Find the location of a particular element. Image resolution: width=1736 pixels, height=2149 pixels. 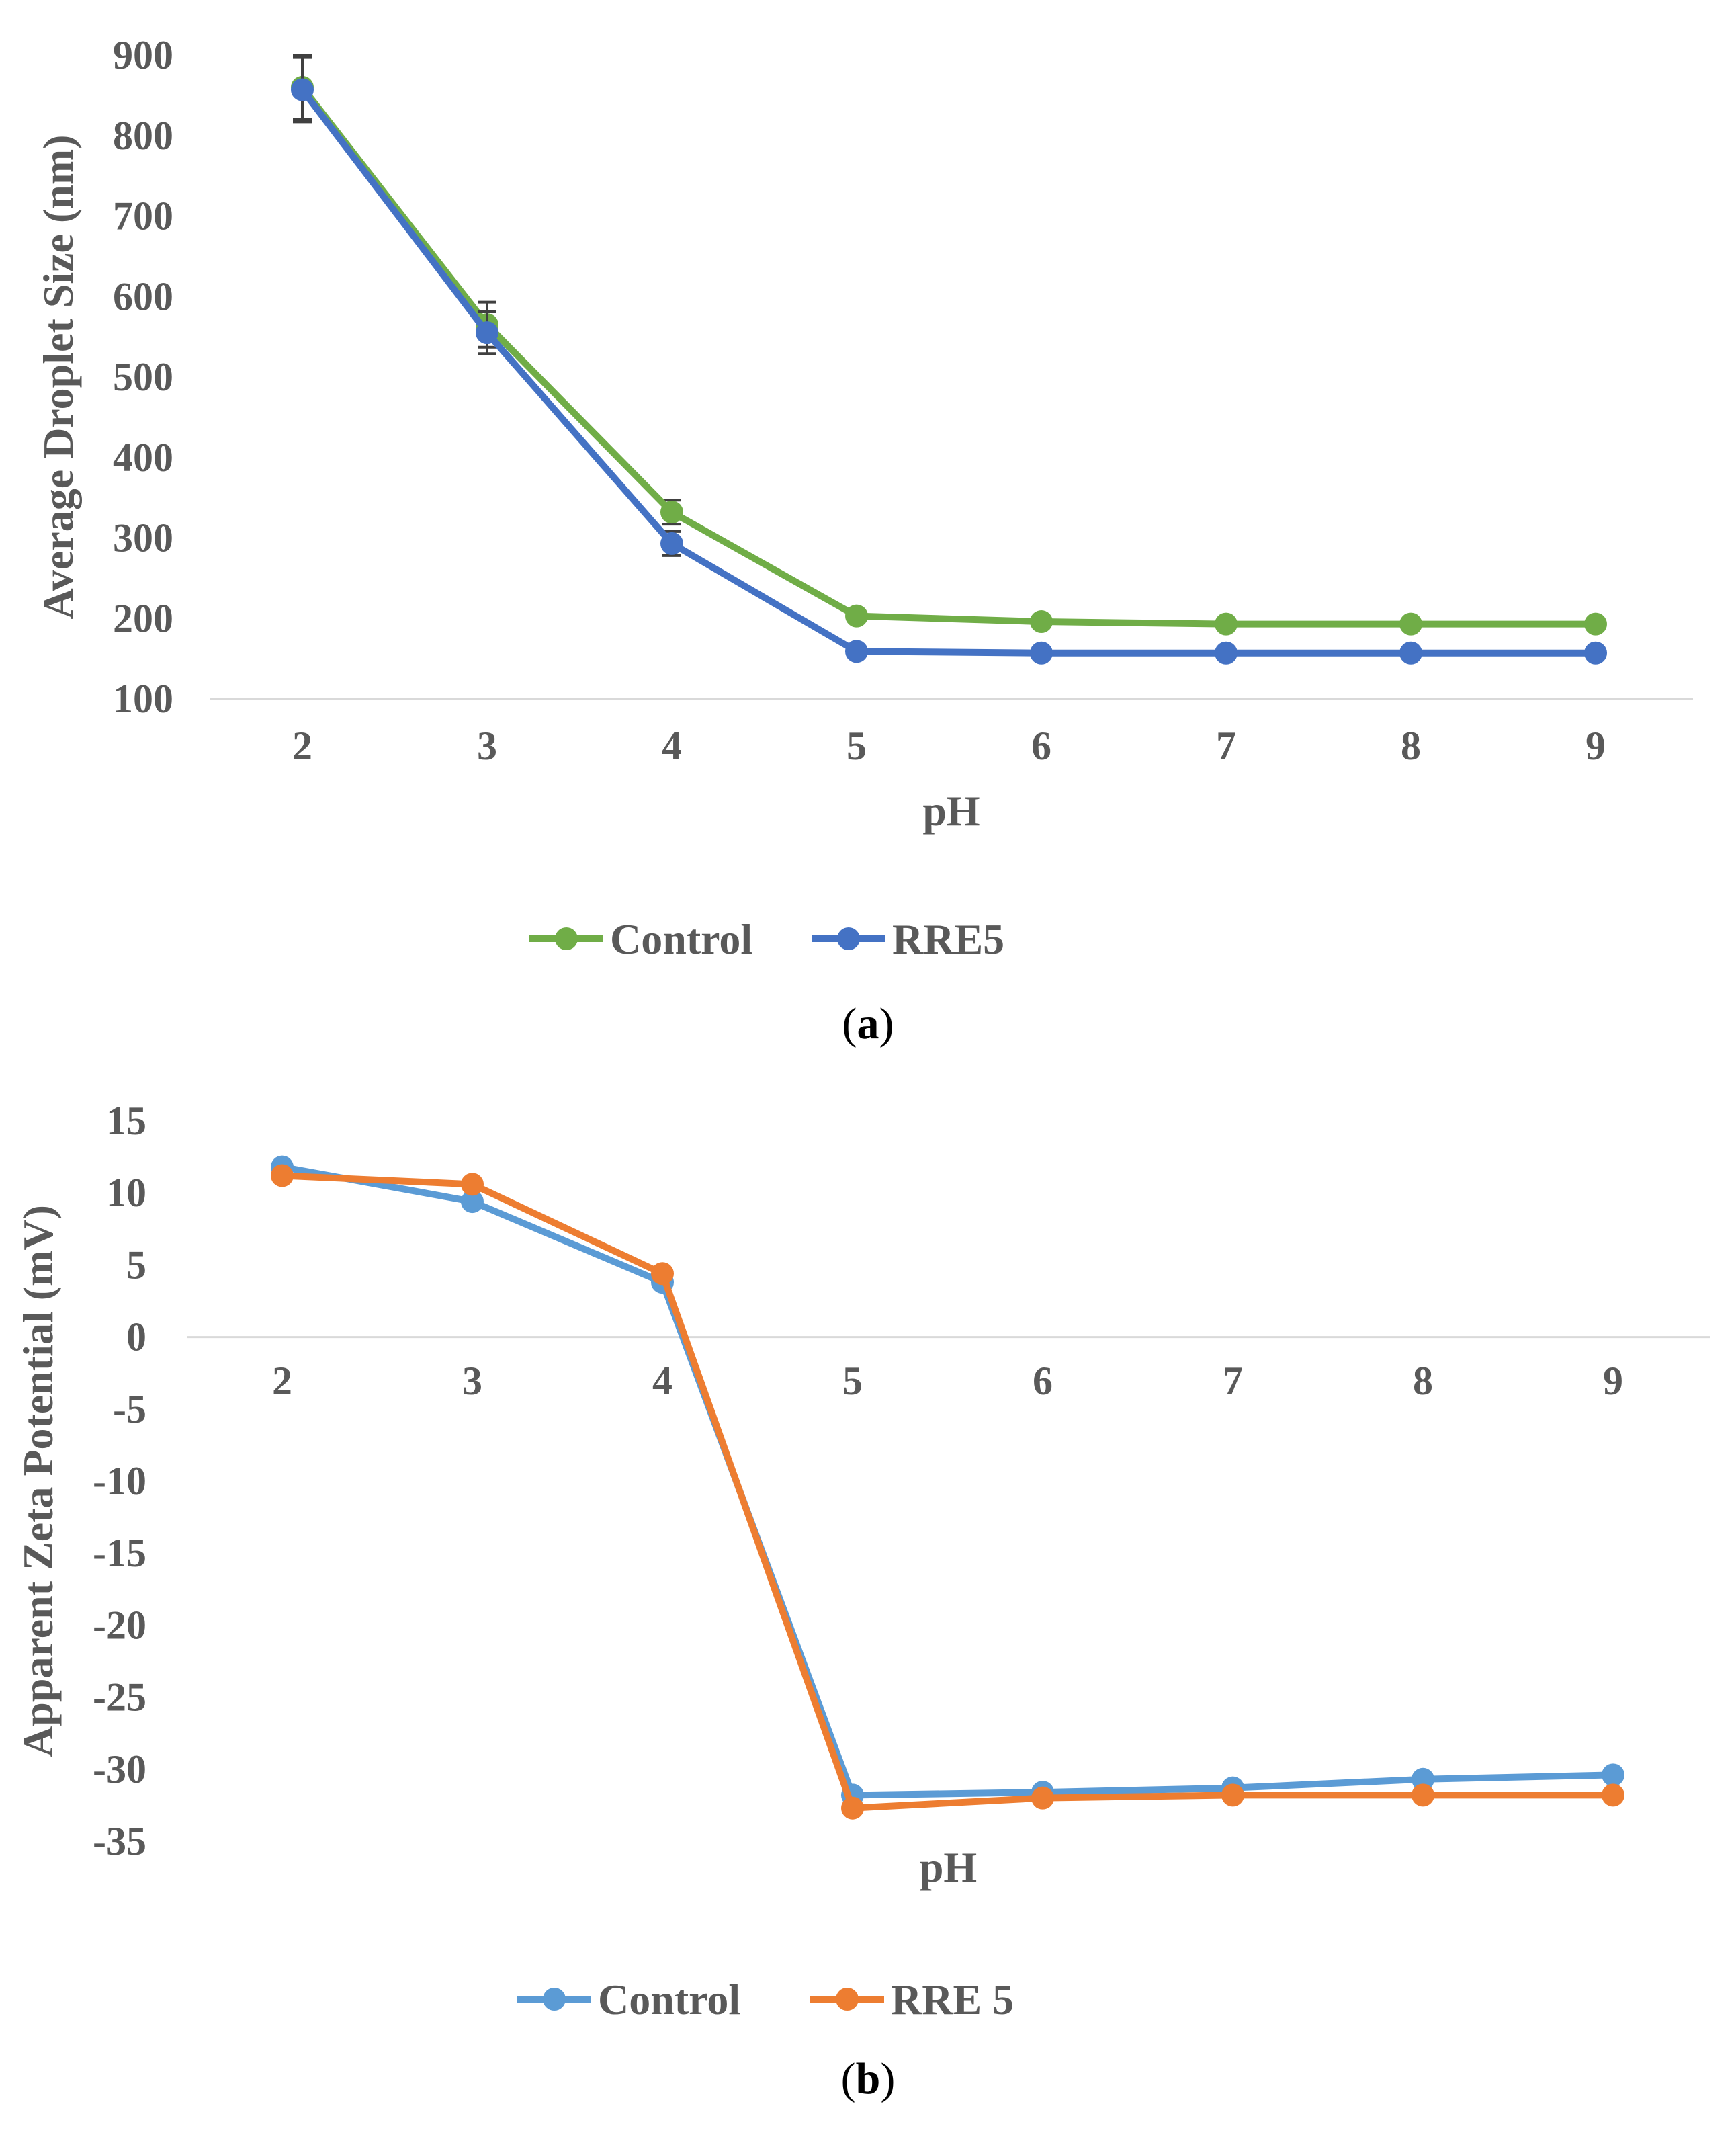

y-tick-label: 300 is located at coordinates (143, 538).